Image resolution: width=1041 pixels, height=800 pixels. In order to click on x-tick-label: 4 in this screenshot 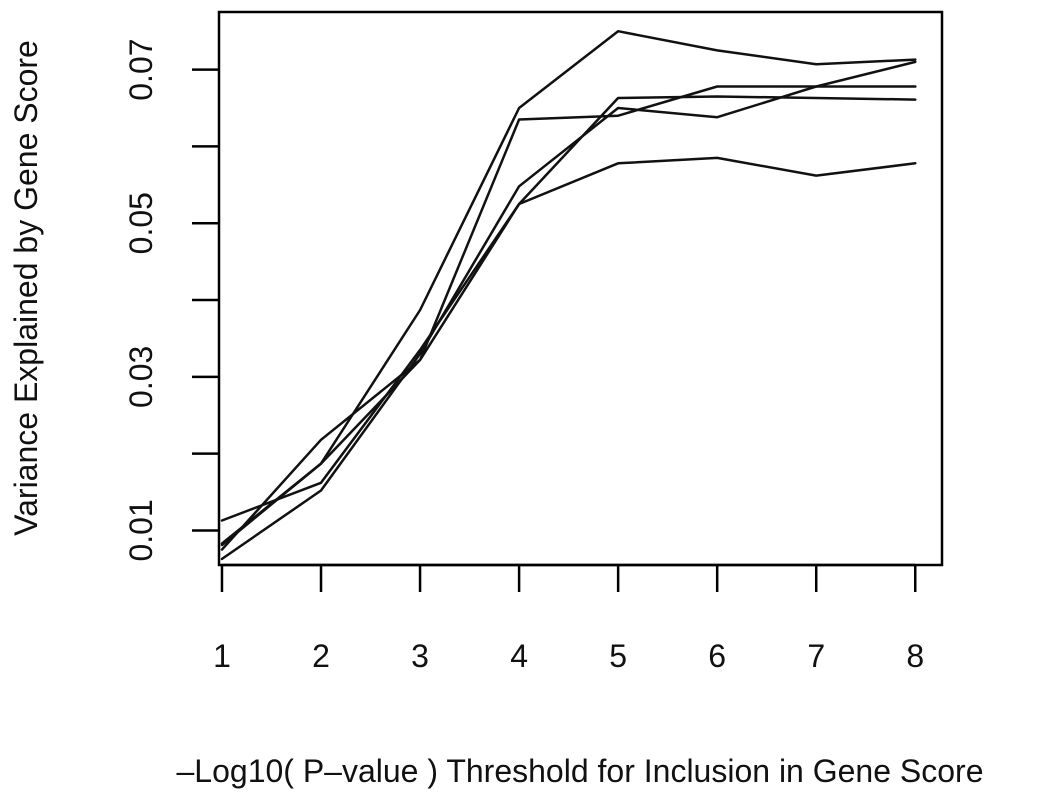, I will do `click(519, 656)`.